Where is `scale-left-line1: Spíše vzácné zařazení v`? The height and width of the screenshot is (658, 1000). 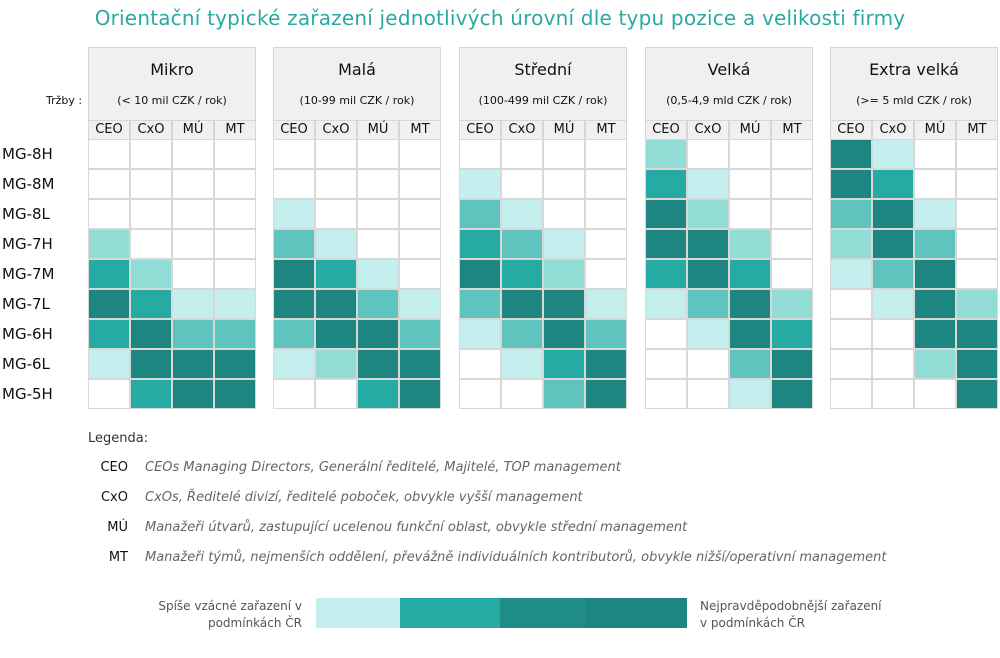
scale-left-line1: Spíše vzácné zařazení v is located at coordinates (230, 606).